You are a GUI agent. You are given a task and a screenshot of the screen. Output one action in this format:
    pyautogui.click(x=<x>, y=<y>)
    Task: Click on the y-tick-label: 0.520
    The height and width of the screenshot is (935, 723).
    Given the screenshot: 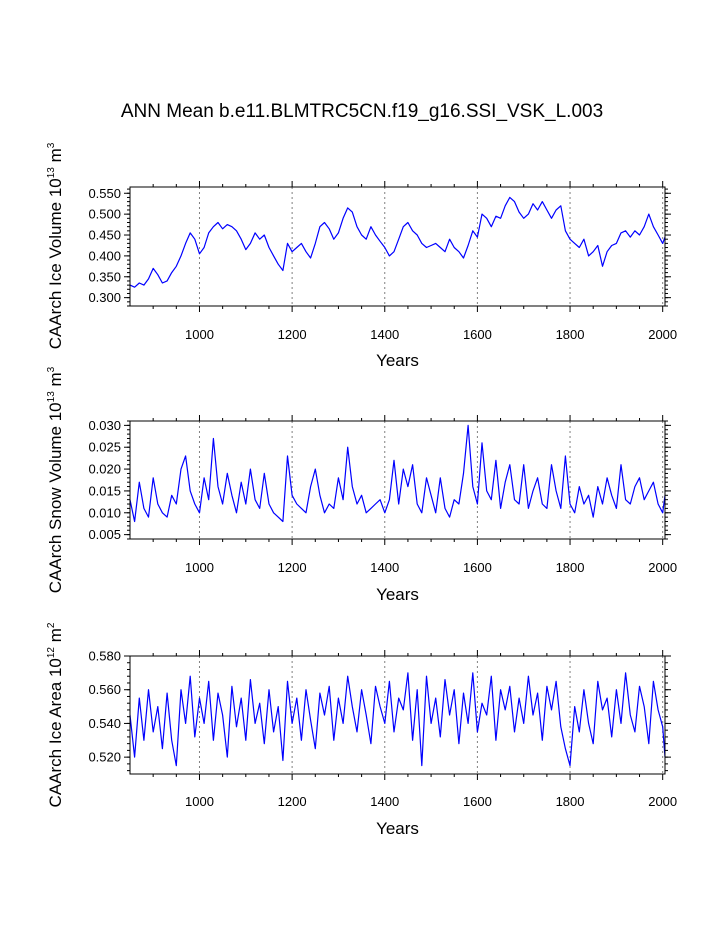 What is the action you would take?
    pyautogui.click(x=104, y=757)
    